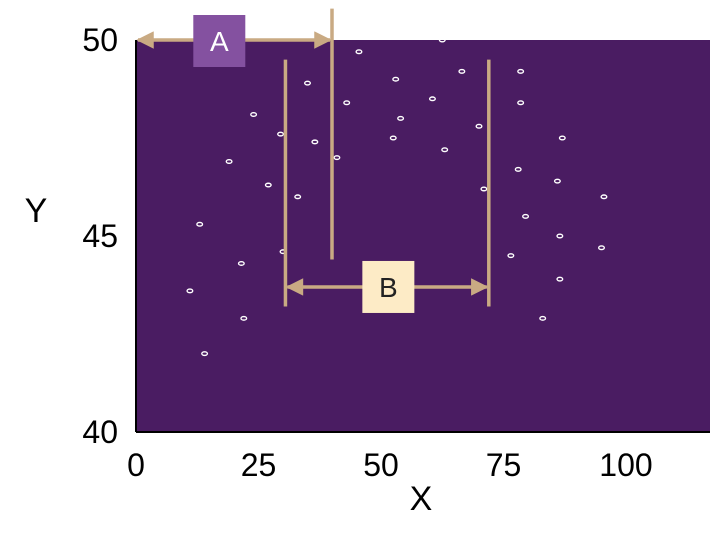 The image size is (710, 545). What do you see at coordinates (100, 236) in the screenshot?
I see `y-tick-label: 45` at bounding box center [100, 236].